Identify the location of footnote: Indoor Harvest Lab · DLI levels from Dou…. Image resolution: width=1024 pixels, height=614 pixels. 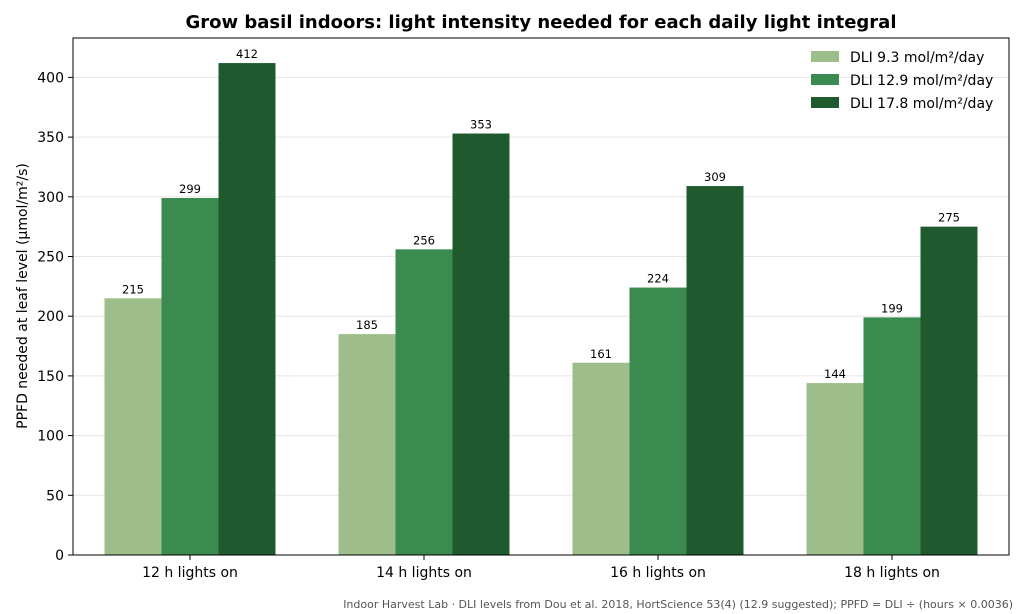
(678, 604).